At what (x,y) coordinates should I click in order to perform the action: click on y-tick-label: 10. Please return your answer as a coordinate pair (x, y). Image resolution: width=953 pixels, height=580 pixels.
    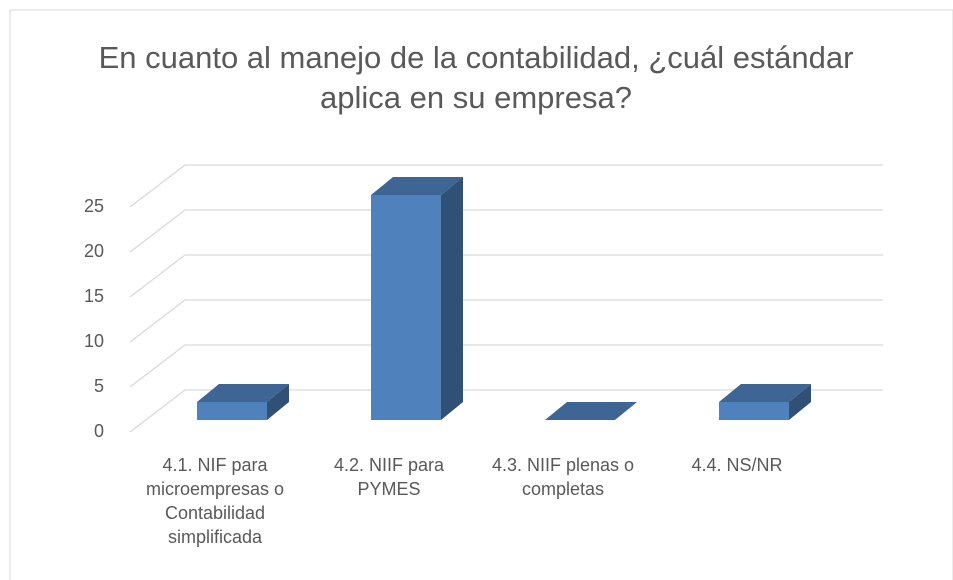
    Looking at the image, I should click on (94, 341).